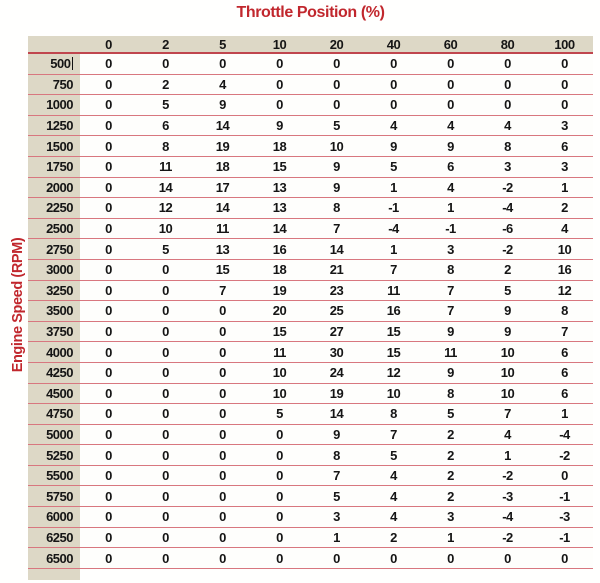 The width and height of the screenshot is (600, 583). I want to click on map-cell: 13, so click(279, 208).